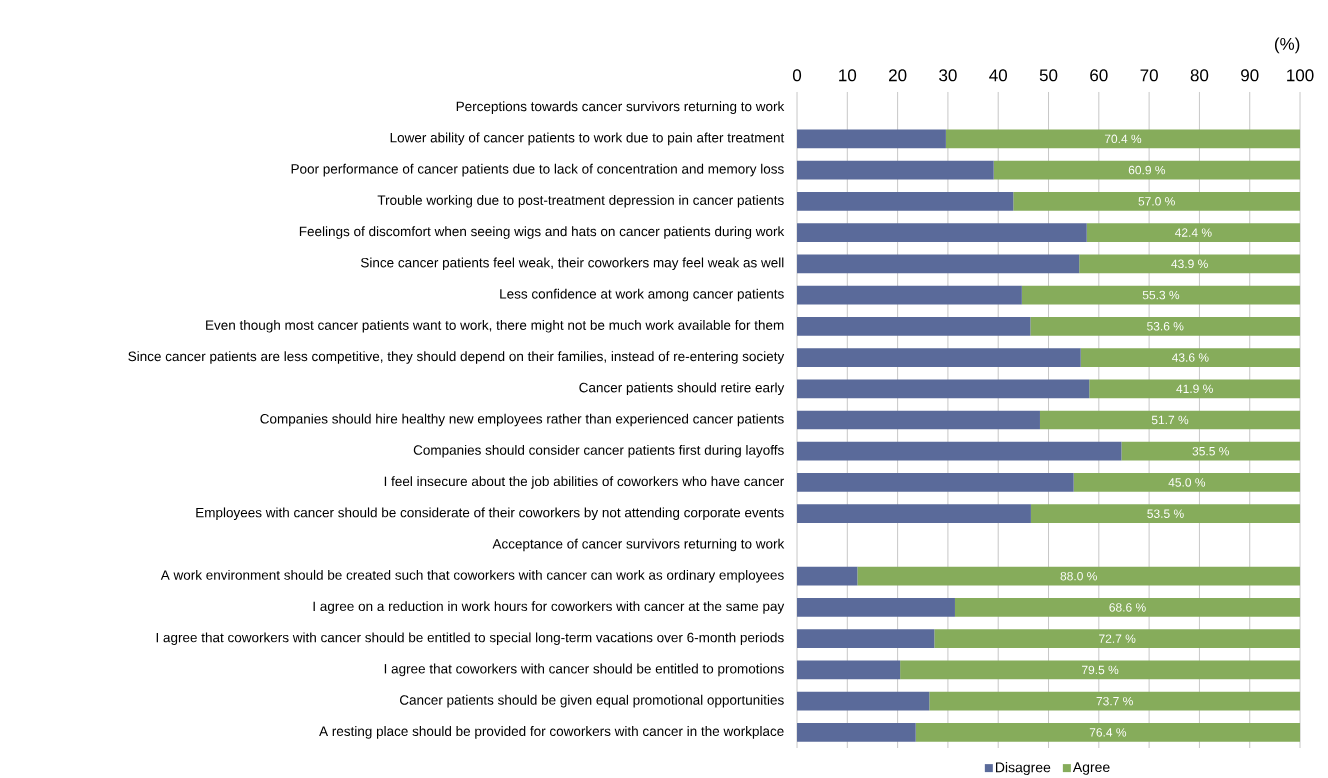 The height and width of the screenshot is (778, 1328). I want to click on y-tick-label: Trouble working due to post-treatment depression in cancer patients, so click(580, 201).